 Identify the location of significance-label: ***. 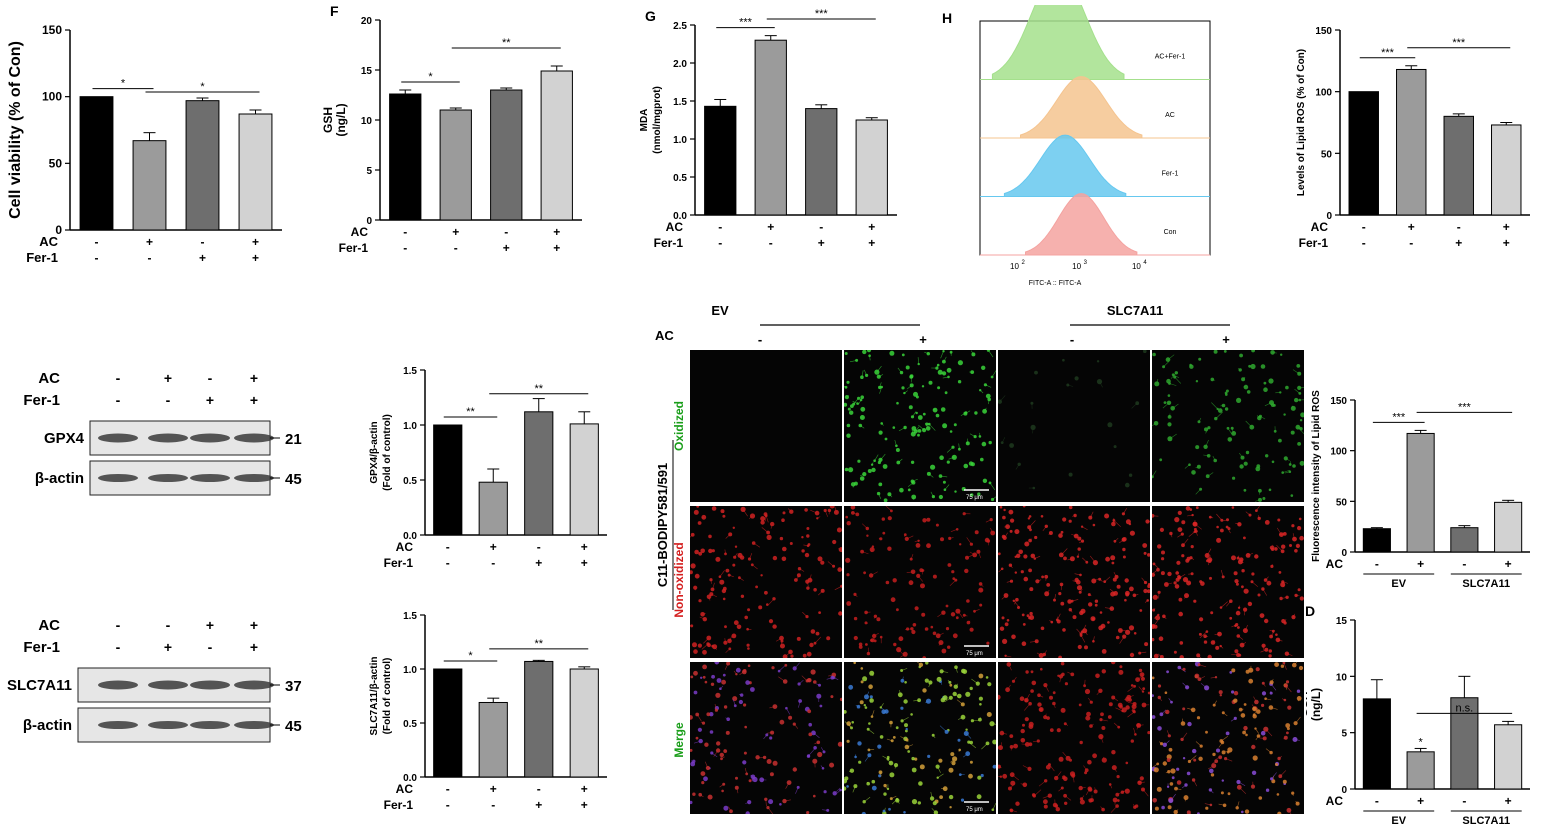
(746, 23).